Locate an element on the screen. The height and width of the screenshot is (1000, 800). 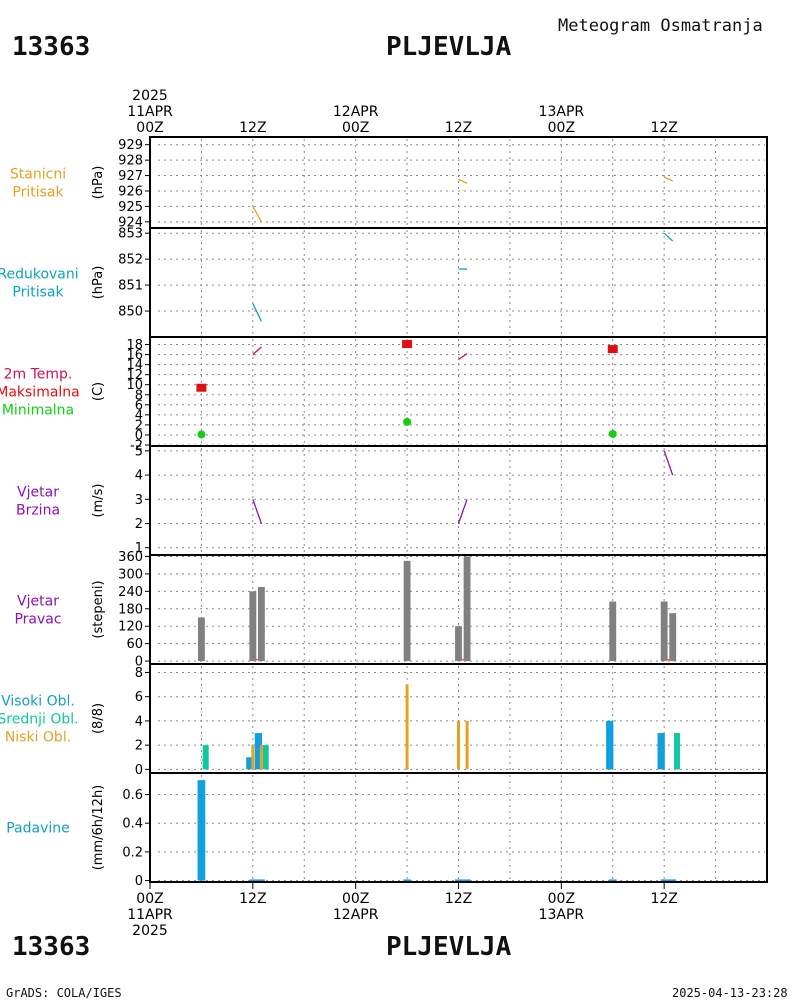
y-tick-label: 14 is located at coordinates (134, 365).